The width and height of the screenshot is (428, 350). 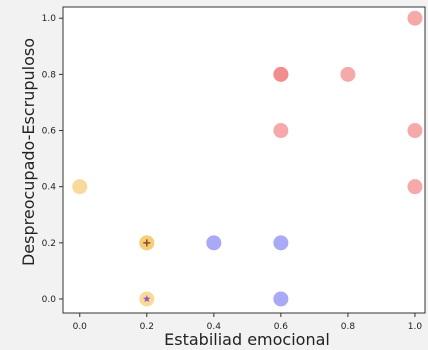 I want to click on x-tick-label: 0.6, so click(x=281, y=327).